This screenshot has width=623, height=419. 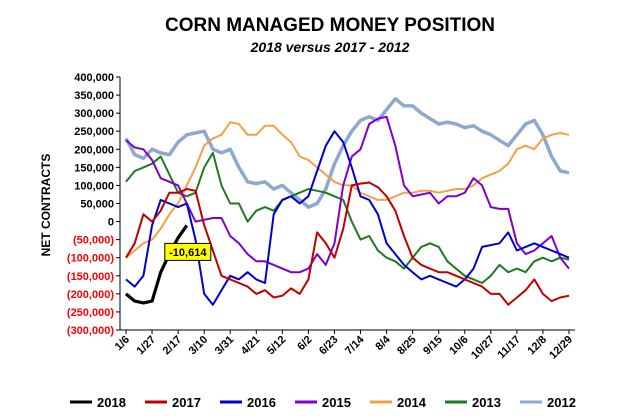 I want to click on y-tick-label: (300,000), so click(x=90, y=331).